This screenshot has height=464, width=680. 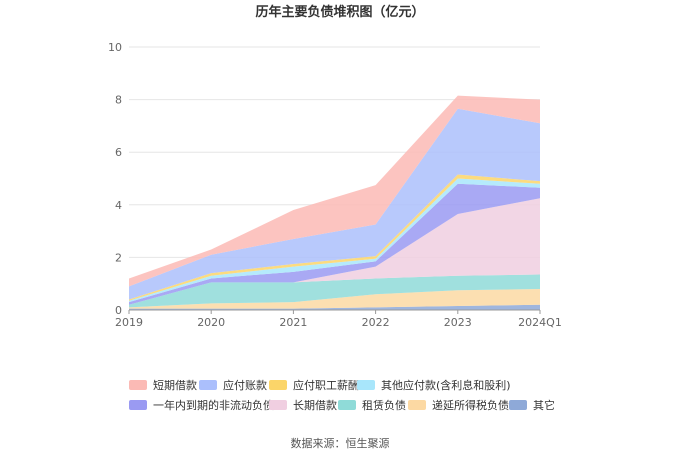 I want to click on y-tick-label: 0, so click(x=118, y=310).